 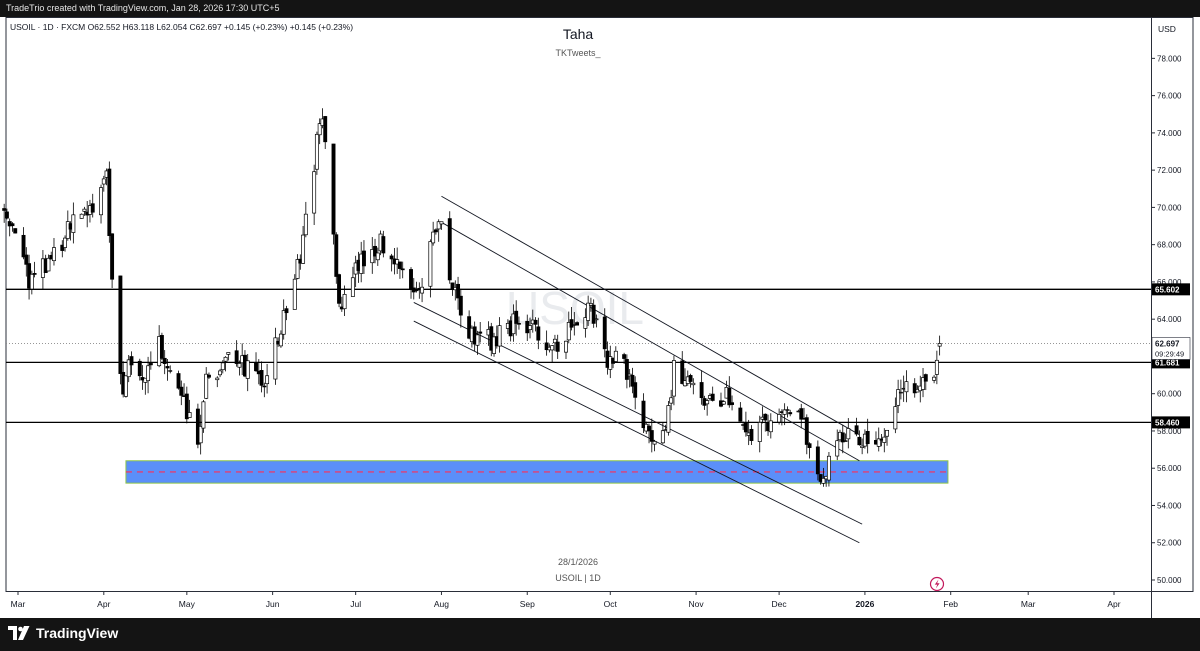 I want to click on last-price-tag, so click(x=1171, y=348).